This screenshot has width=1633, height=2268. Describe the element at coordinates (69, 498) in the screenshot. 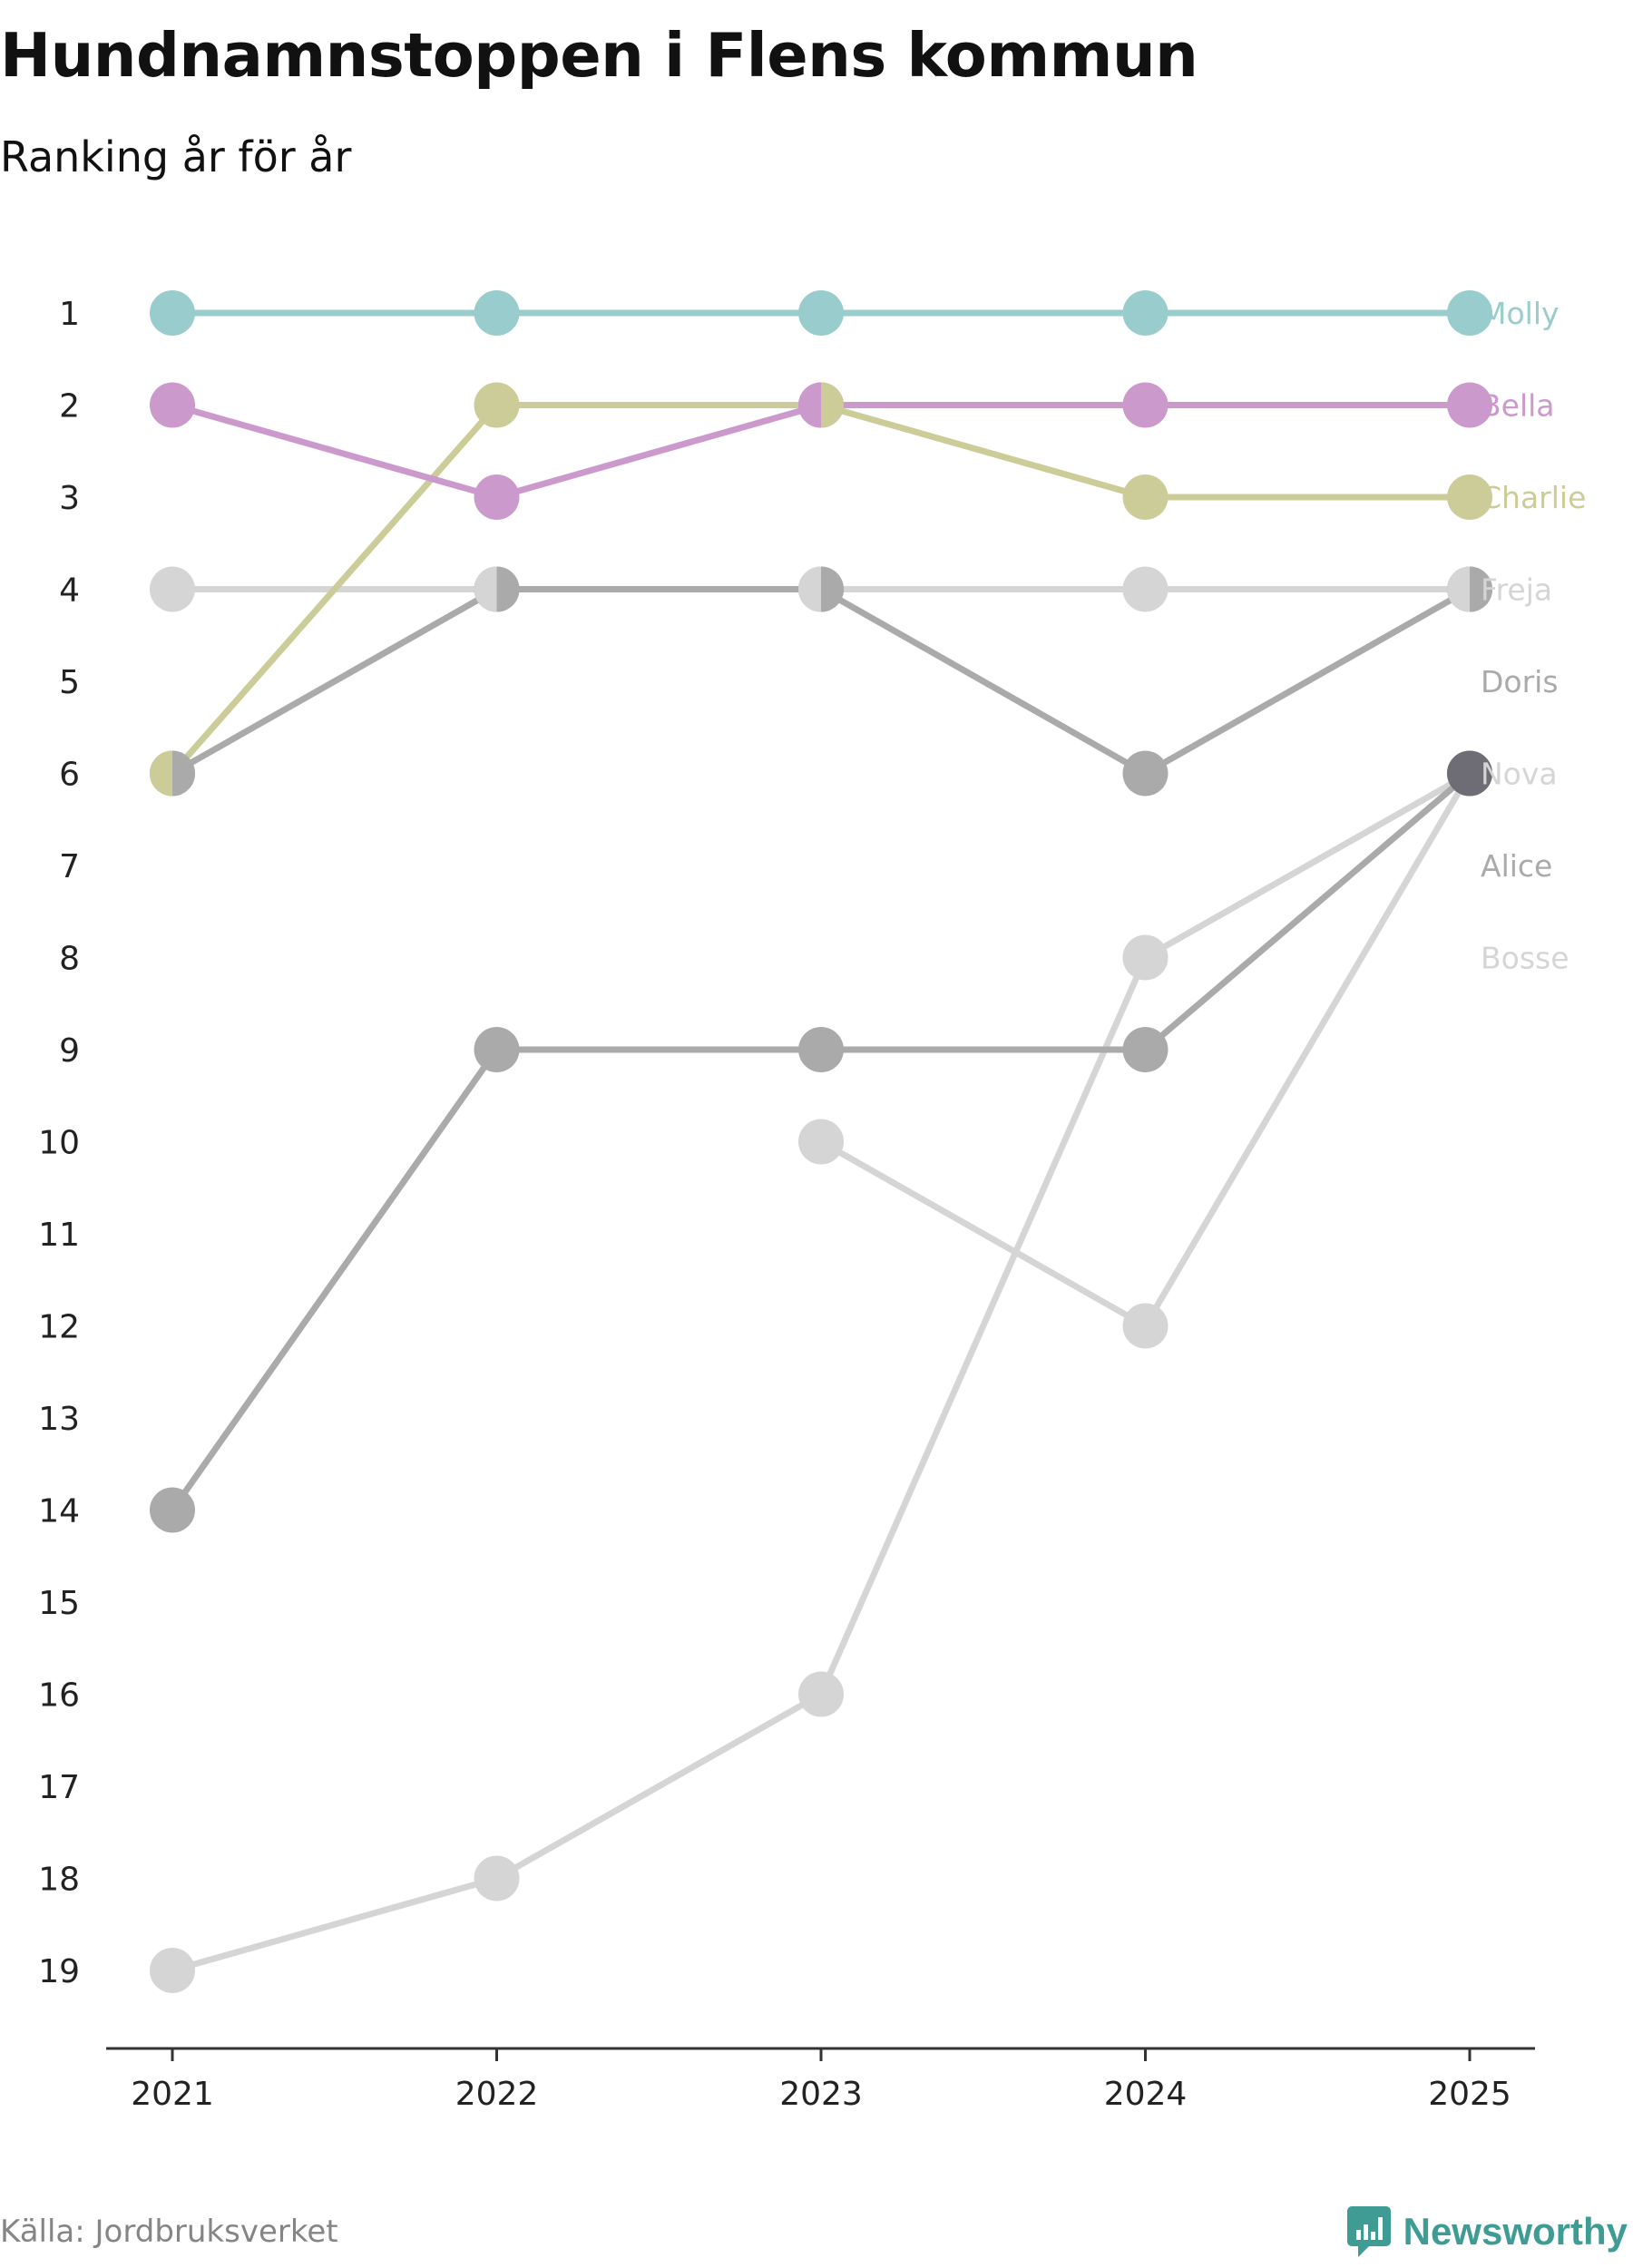

I see `y-tick-label-3: 3` at that location.